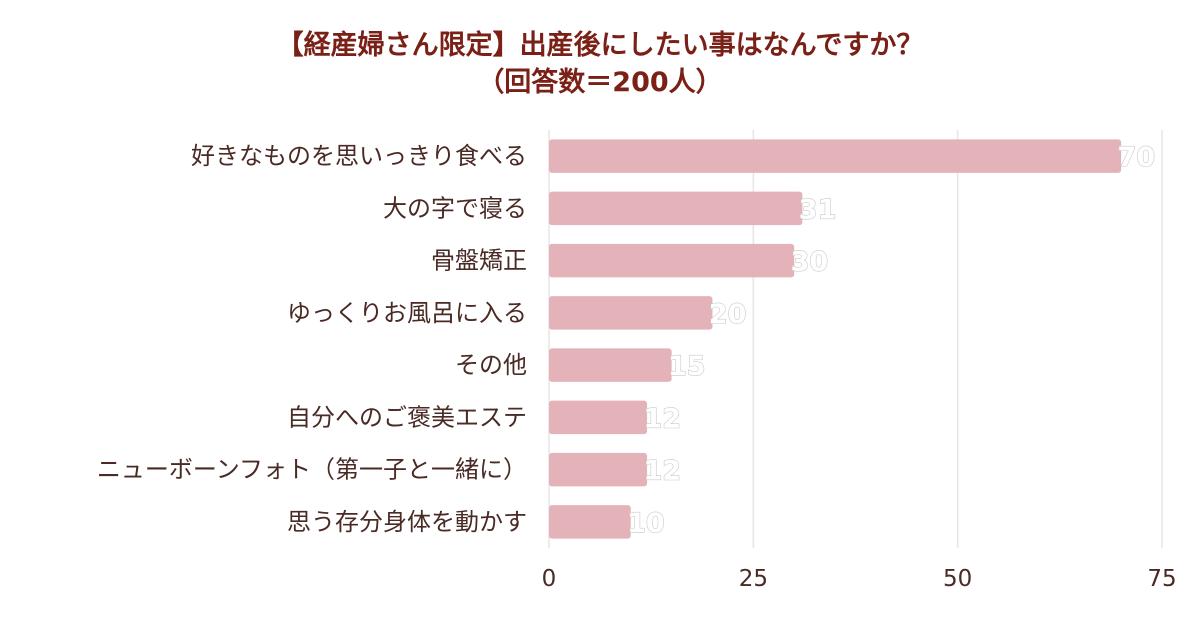 Image resolution: width=1200 pixels, height=630 pixels. Describe the element at coordinates (646, 523) in the screenshot. I see `value-label: 10` at that location.